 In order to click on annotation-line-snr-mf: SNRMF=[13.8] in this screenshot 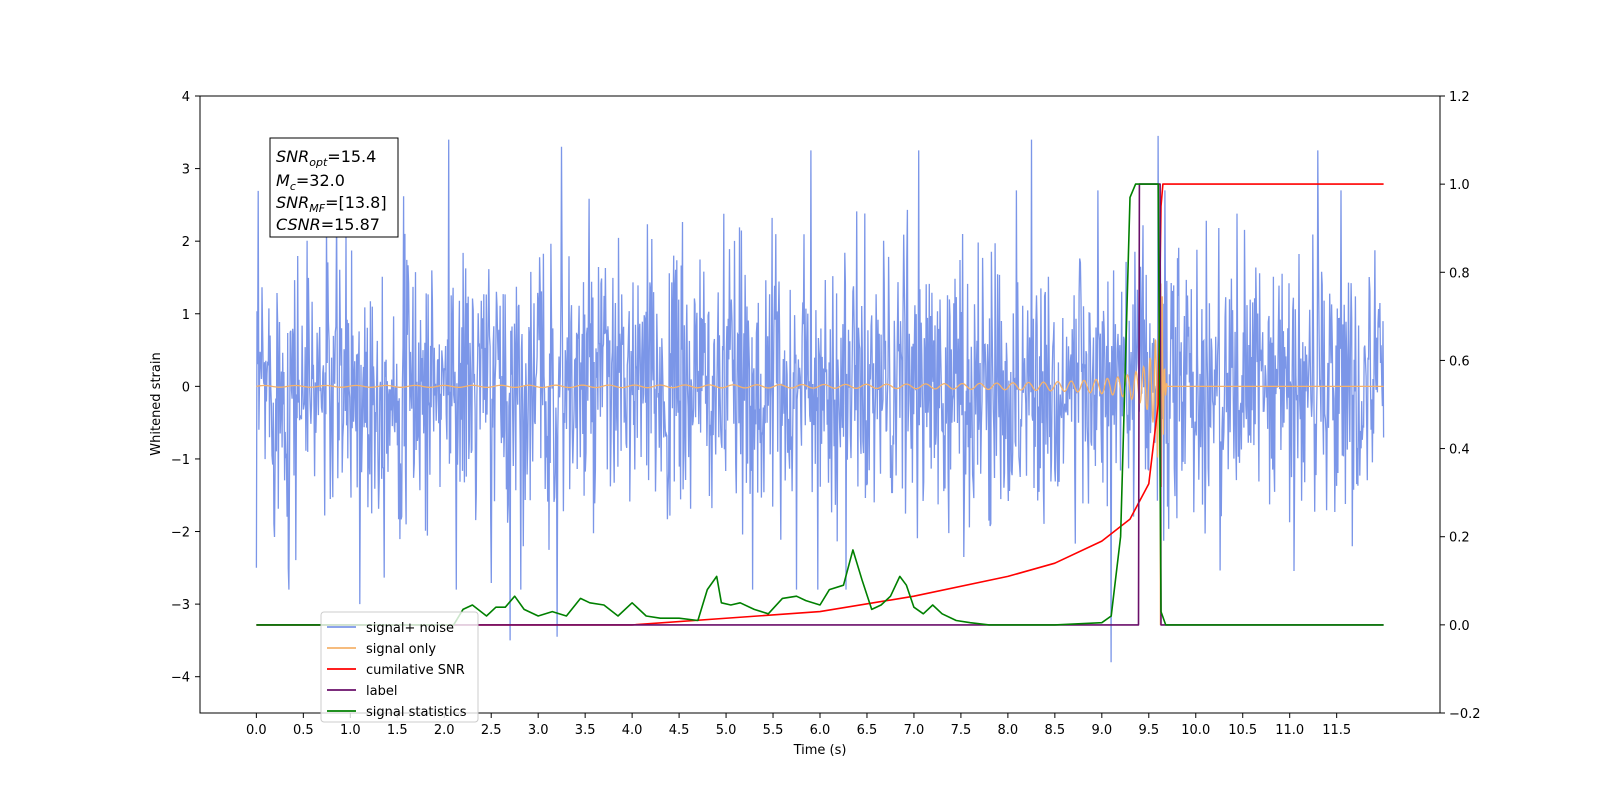, I will do `click(331, 204)`.